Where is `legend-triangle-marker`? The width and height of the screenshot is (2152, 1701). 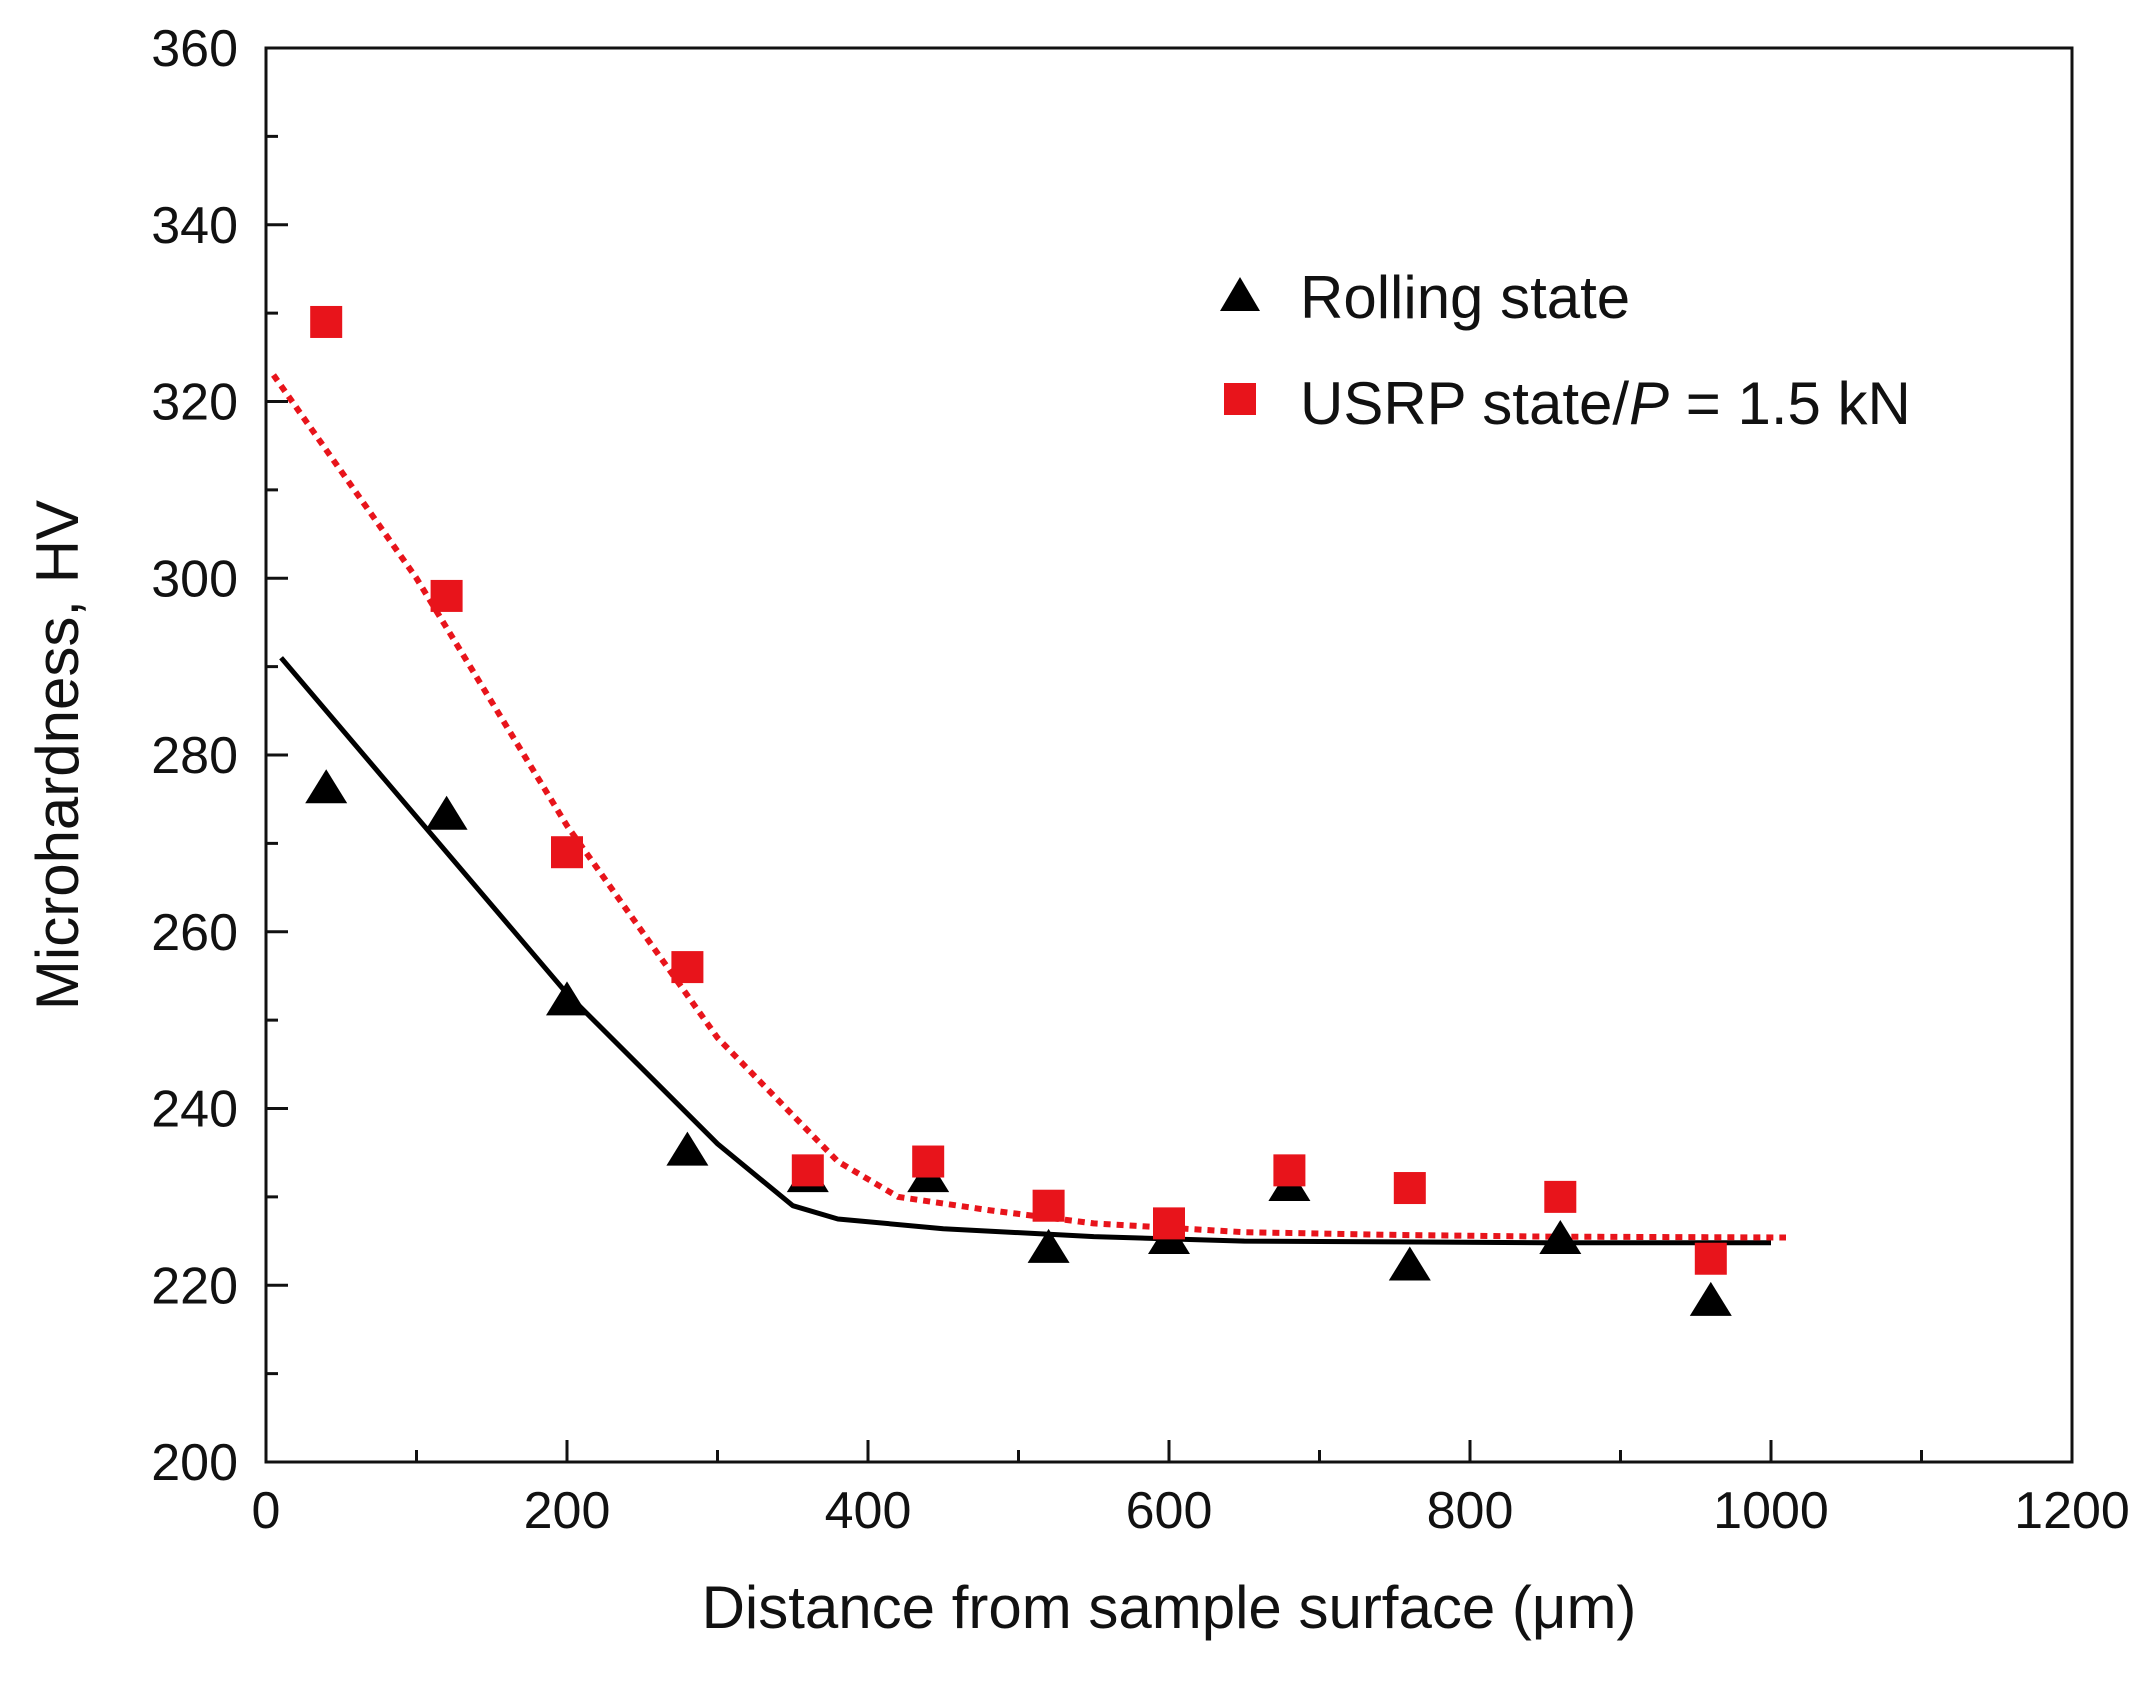 legend-triangle-marker is located at coordinates (1240, 294).